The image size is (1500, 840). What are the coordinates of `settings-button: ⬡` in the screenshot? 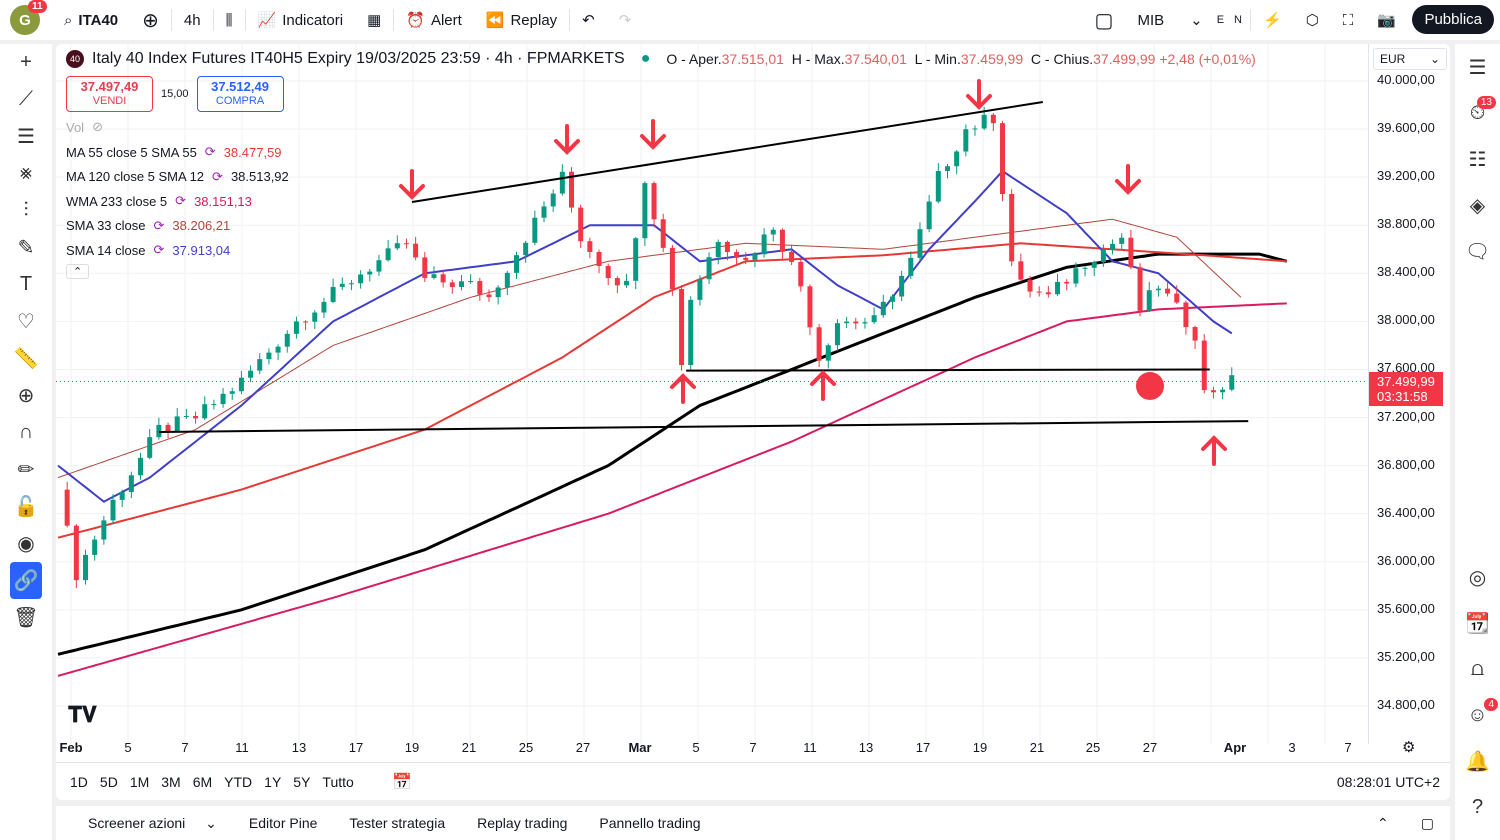 It's located at (1312, 20).